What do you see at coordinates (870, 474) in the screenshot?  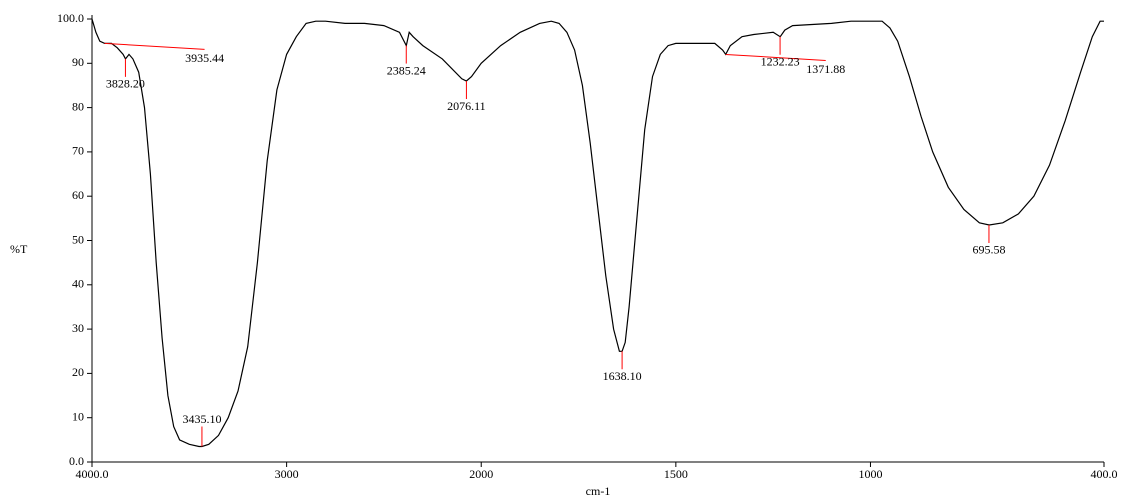 I see `x-tick-label: 1000` at bounding box center [870, 474].